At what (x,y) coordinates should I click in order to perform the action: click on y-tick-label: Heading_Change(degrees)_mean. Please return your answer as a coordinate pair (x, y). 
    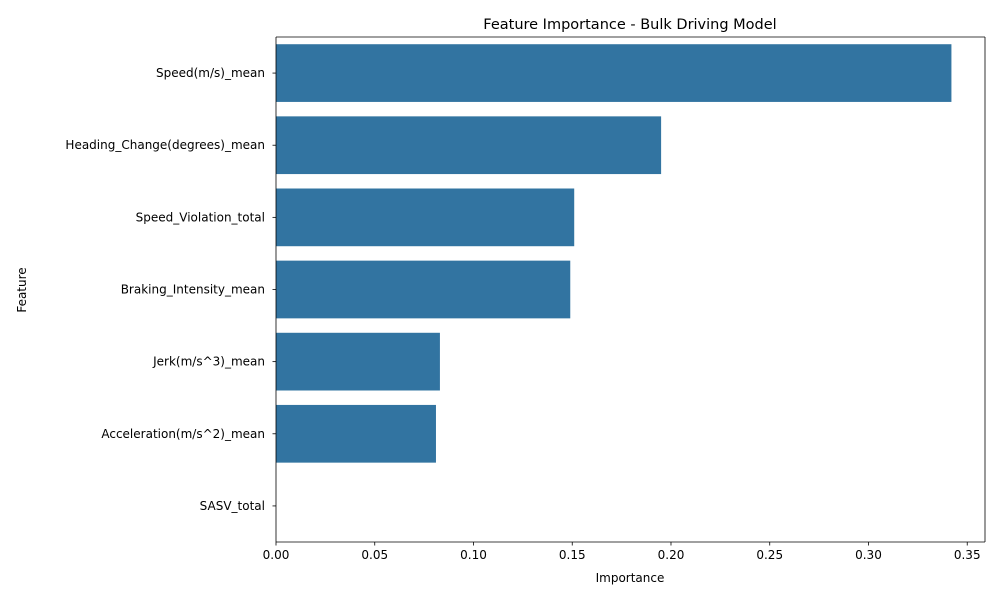
    Looking at the image, I should click on (165, 145).